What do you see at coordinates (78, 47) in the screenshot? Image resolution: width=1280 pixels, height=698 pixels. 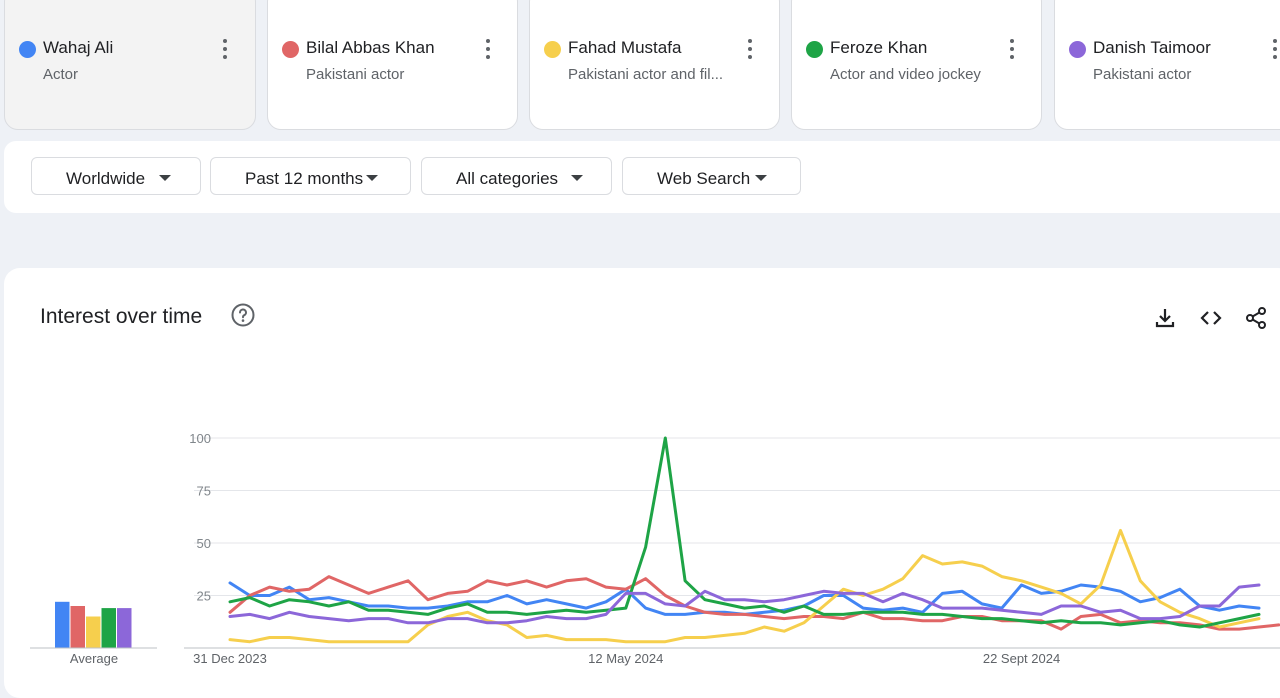 I see `term-name: Wahaj Ali` at bounding box center [78, 47].